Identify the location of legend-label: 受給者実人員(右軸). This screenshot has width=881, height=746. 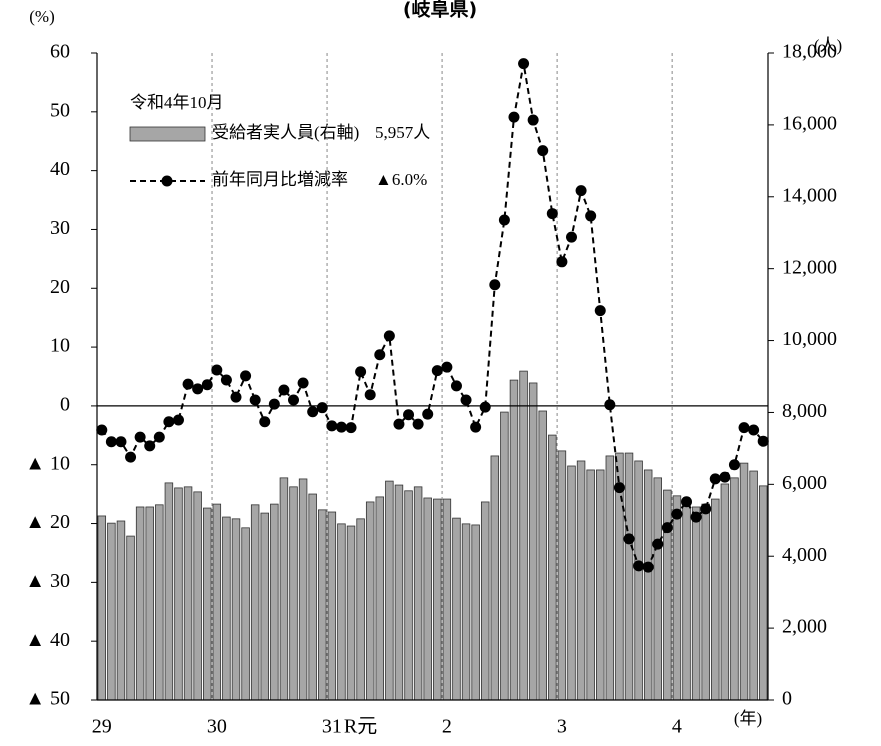
(285, 132).